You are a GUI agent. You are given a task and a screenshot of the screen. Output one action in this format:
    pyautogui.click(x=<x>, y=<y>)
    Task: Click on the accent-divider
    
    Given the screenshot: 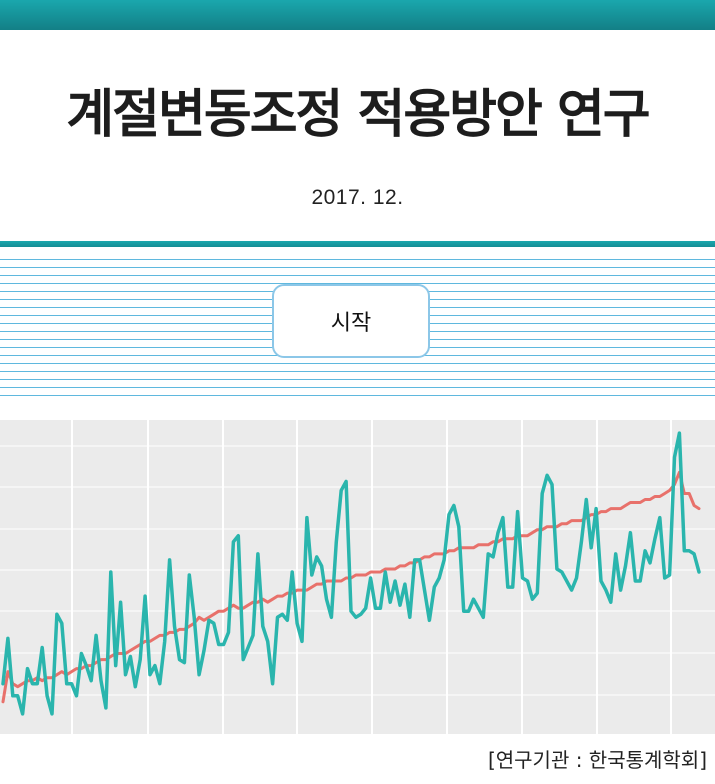 What is the action you would take?
    pyautogui.click(x=357, y=244)
    